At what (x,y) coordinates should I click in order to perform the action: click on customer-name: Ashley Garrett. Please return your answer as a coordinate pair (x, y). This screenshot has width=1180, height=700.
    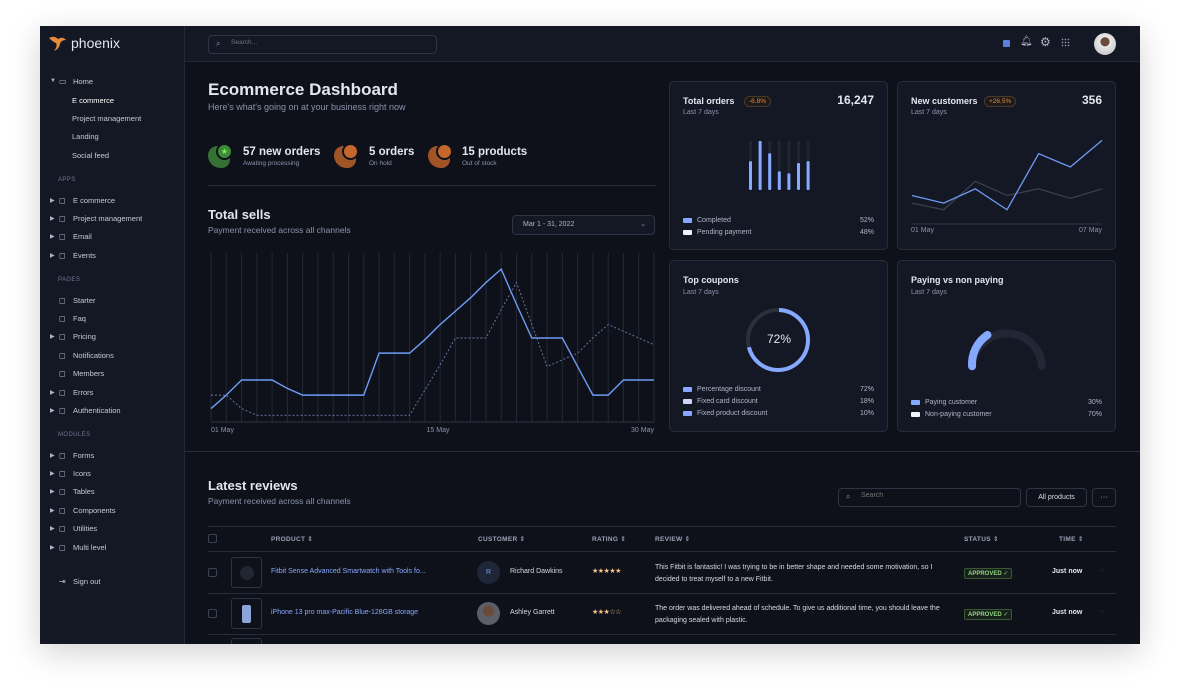
    Looking at the image, I should click on (532, 612).